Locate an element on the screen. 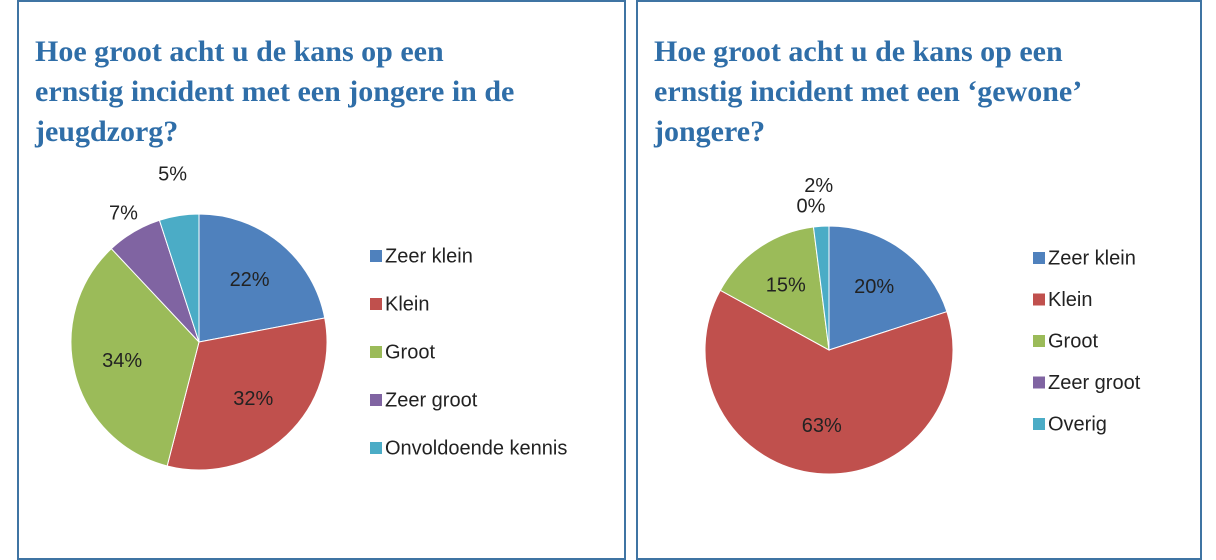 This screenshot has height=560, width=1216. legend-label: Overig is located at coordinates (1077, 424).